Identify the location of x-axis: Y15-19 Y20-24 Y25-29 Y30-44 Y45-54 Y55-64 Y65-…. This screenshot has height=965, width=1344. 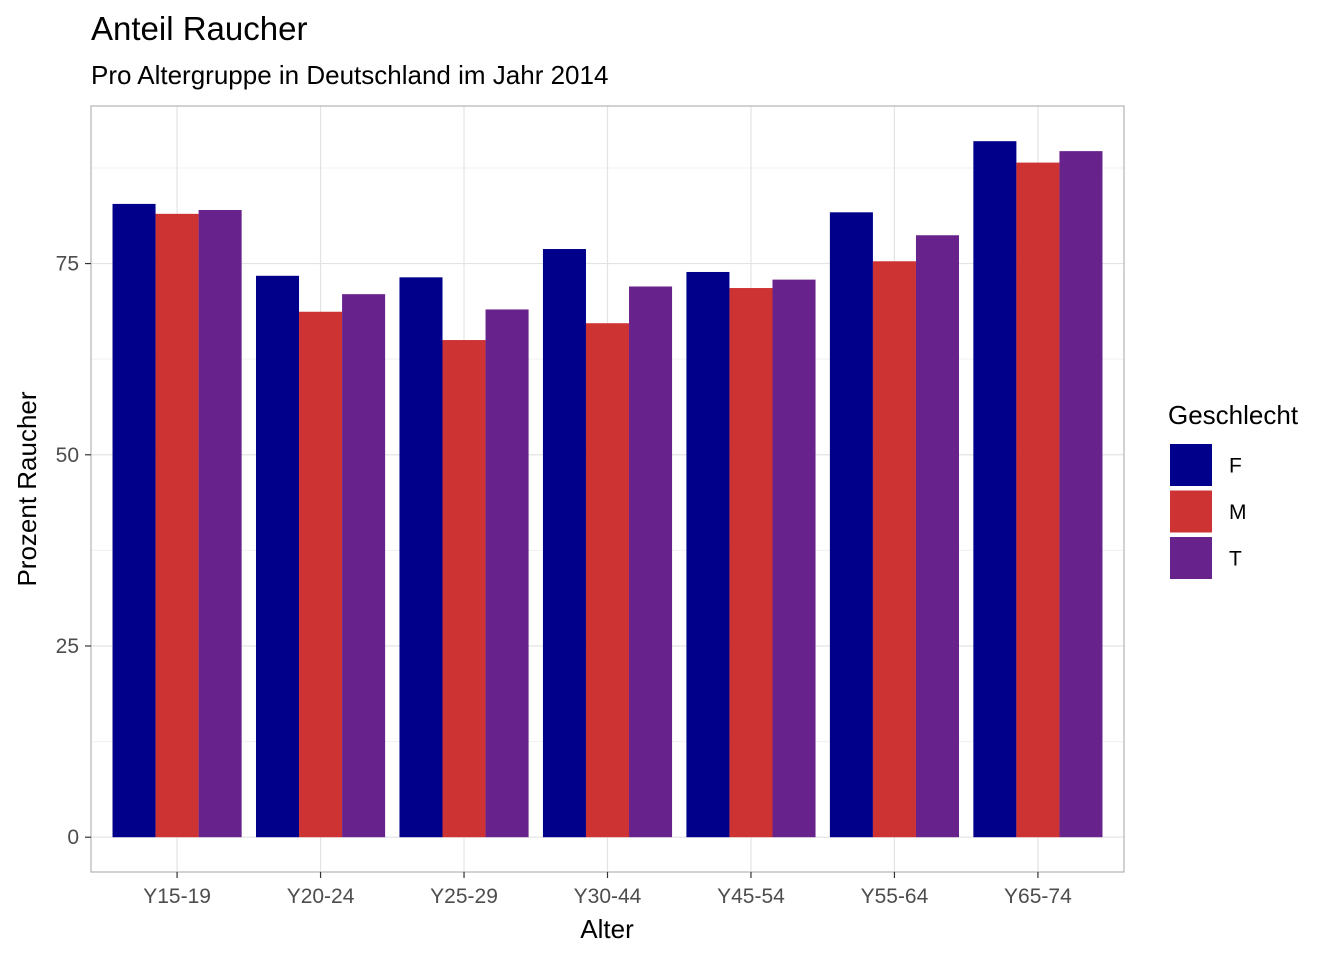
(607, 890).